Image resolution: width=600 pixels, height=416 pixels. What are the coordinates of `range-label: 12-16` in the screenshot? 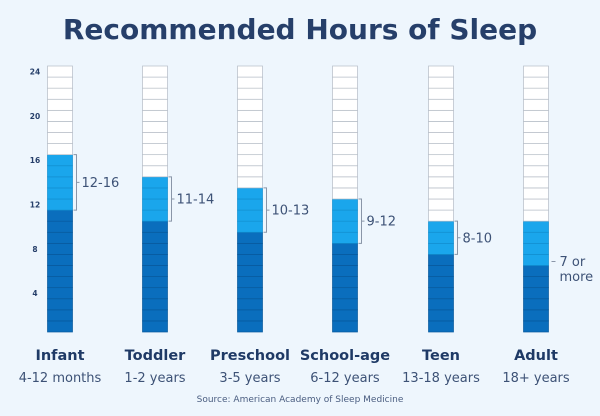 It's located at (101, 183).